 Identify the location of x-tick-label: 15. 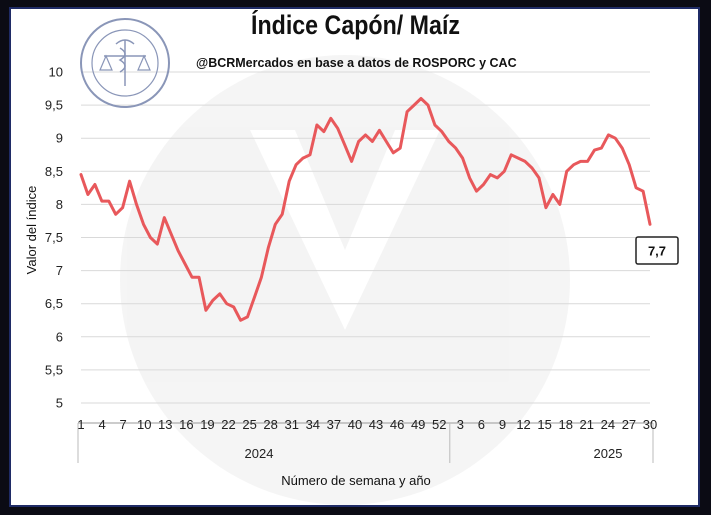
(544, 424).